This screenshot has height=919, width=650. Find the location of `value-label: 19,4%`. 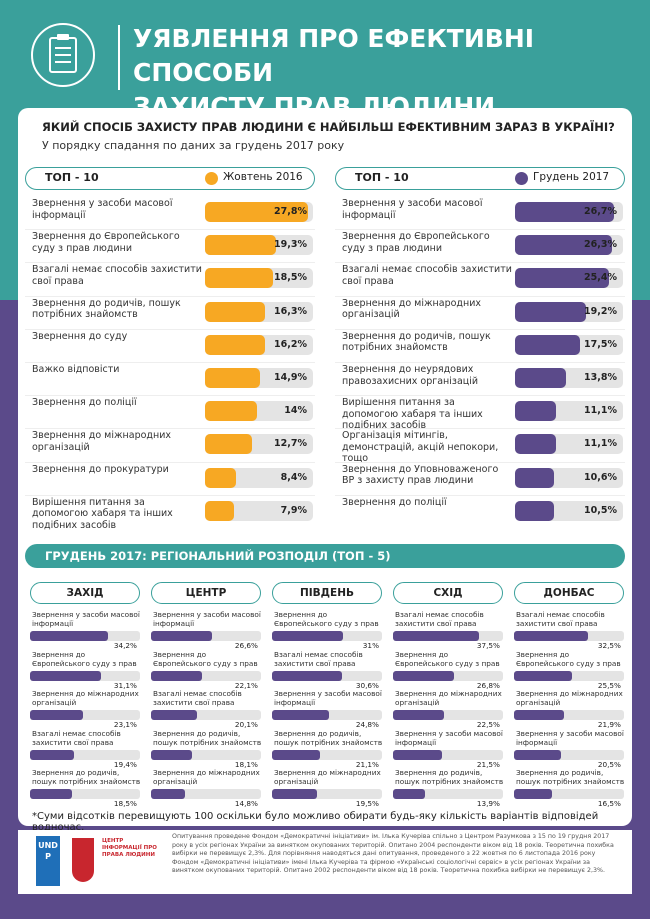

value-label: 19,4% is located at coordinates (125, 764).